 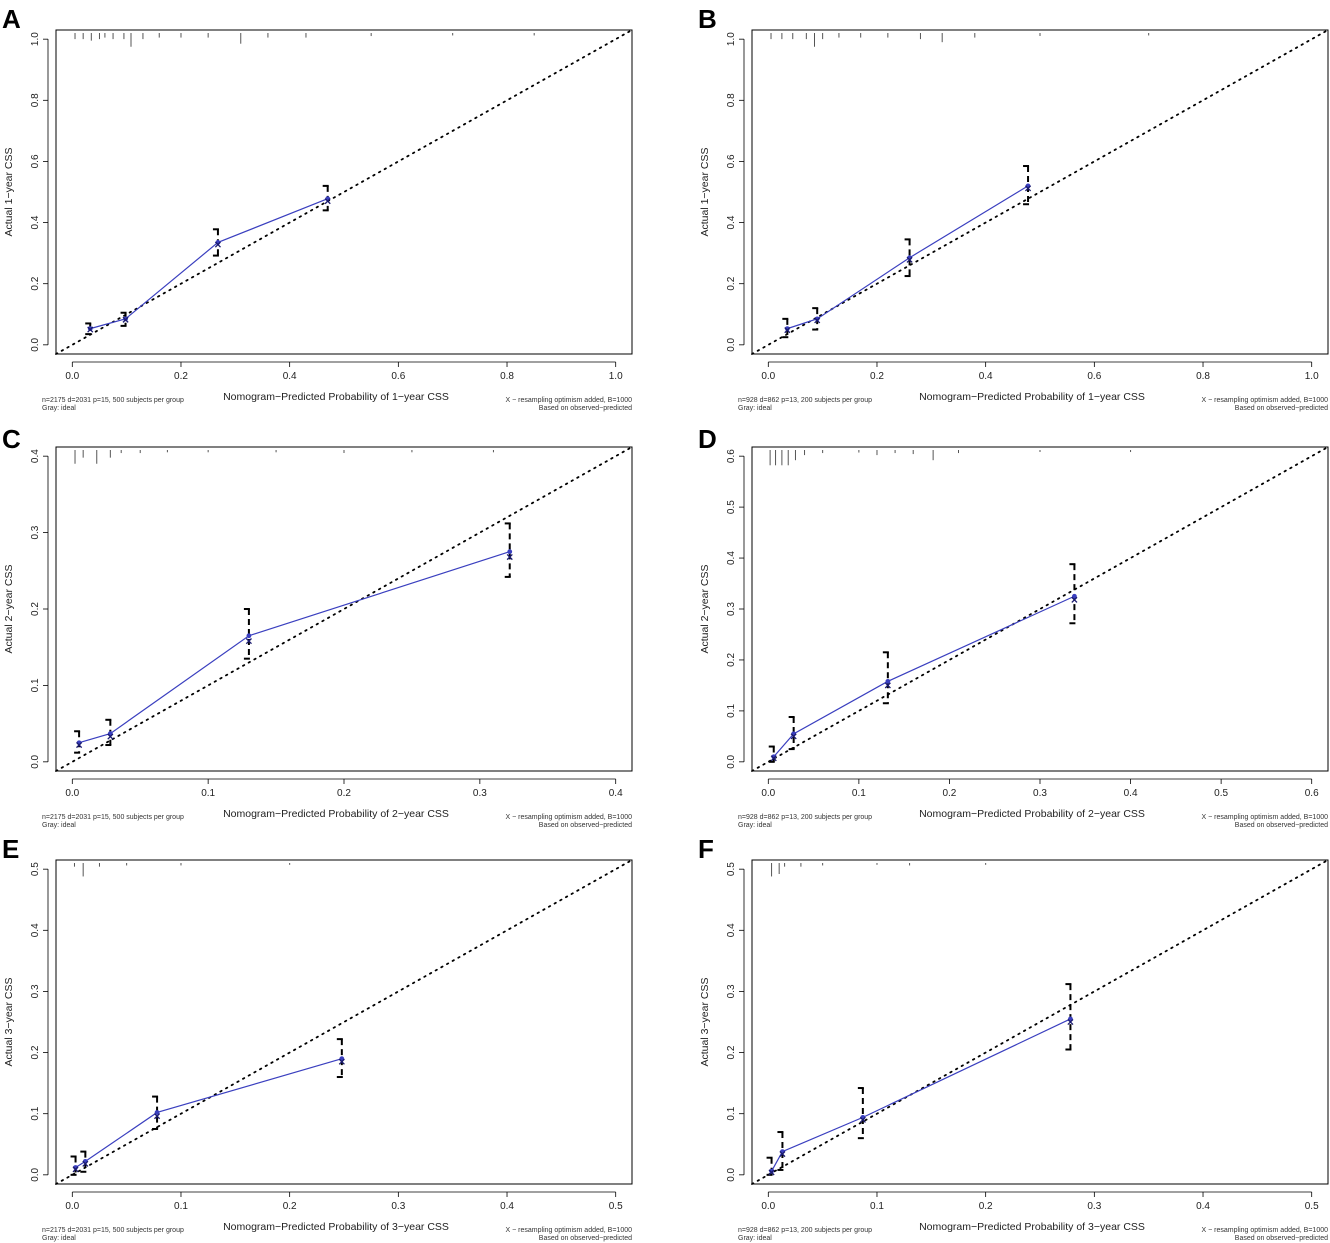 What do you see at coordinates (707, 439) in the screenshot?
I see `panel-label: D` at bounding box center [707, 439].